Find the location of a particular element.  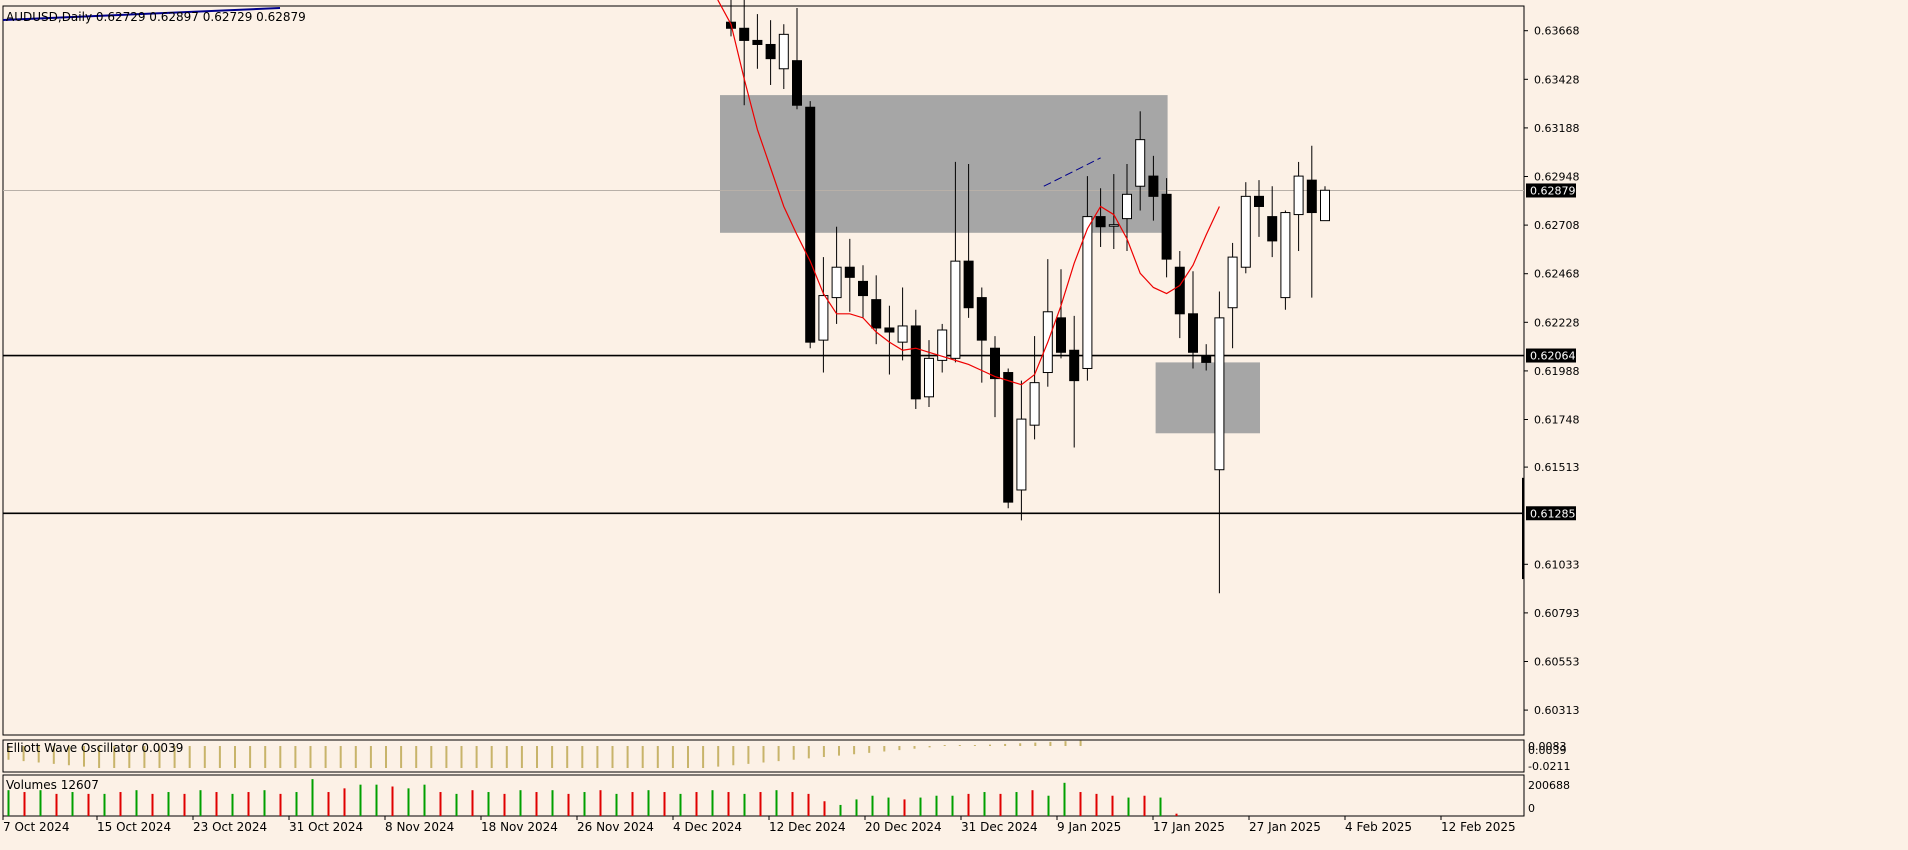

price-tag-background is located at coordinates (1551, 355).